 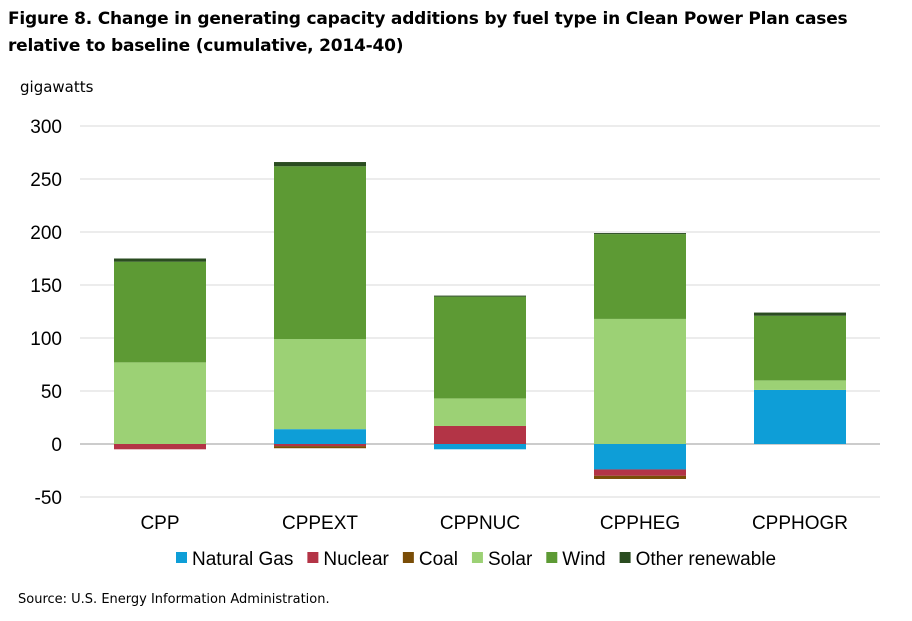 What do you see at coordinates (640, 523) in the screenshot?
I see `x-tick-label: CPPHEG` at bounding box center [640, 523].